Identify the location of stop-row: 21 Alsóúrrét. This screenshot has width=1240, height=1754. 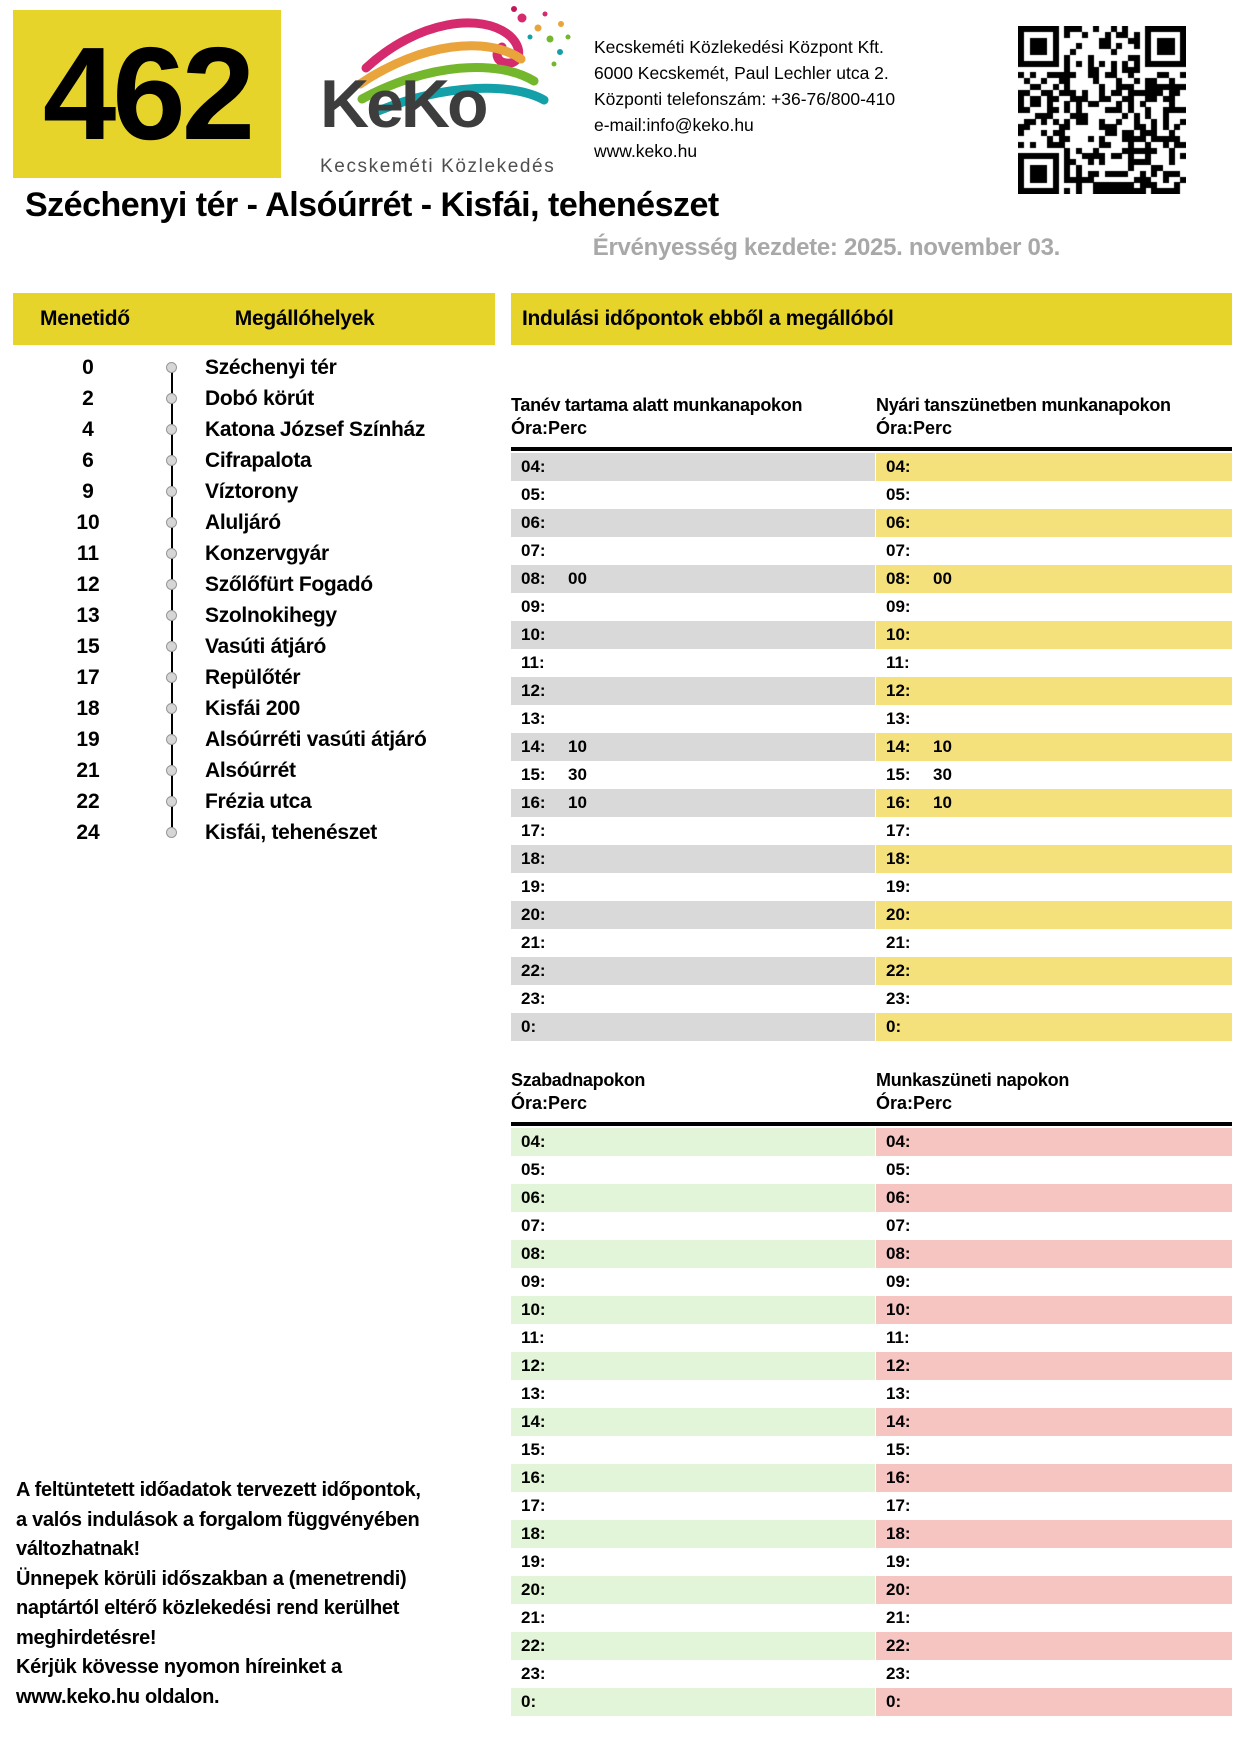
(254, 770).